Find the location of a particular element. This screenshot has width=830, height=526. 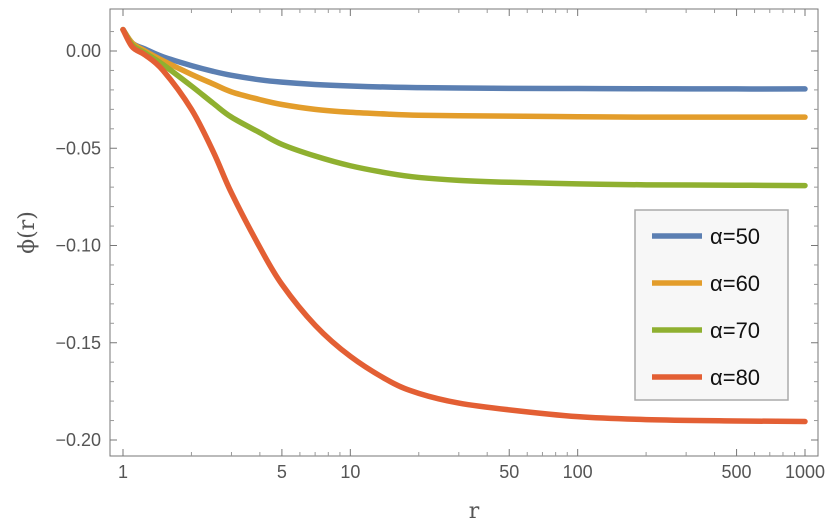

legend: α=50 α=60 α=70 α=80 is located at coordinates (711, 305).